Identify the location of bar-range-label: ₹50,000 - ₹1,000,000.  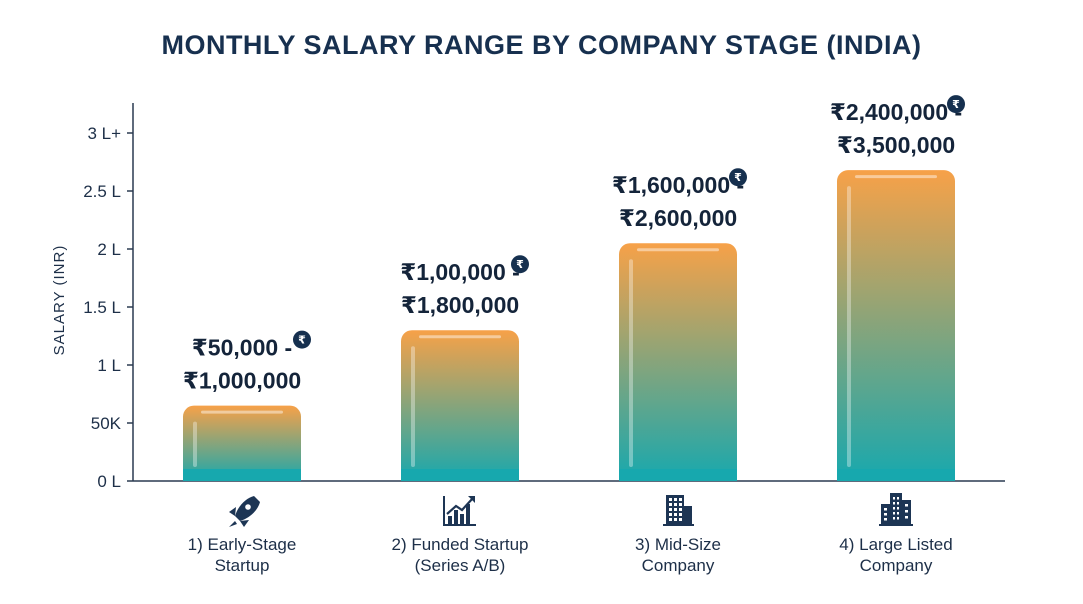
(242, 364).